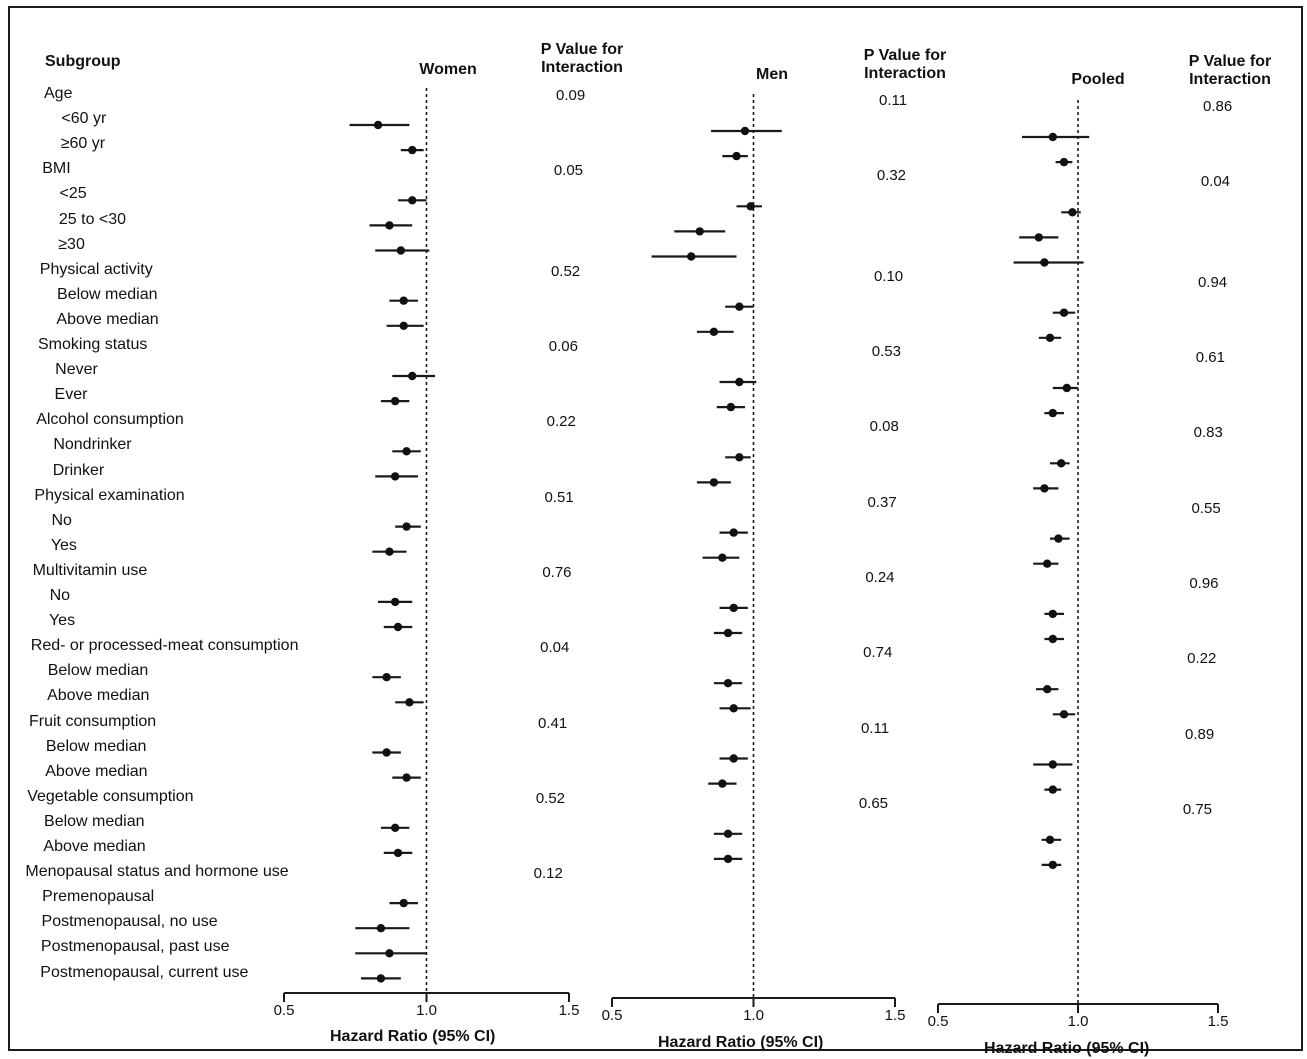 The height and width of the screenshot is (1059, 1307). Describe the element at coordinates (1067, 1048) in the screenshot. I see `pooled-x-axis-label: Hazard Ratio (95% CI)` at that location.